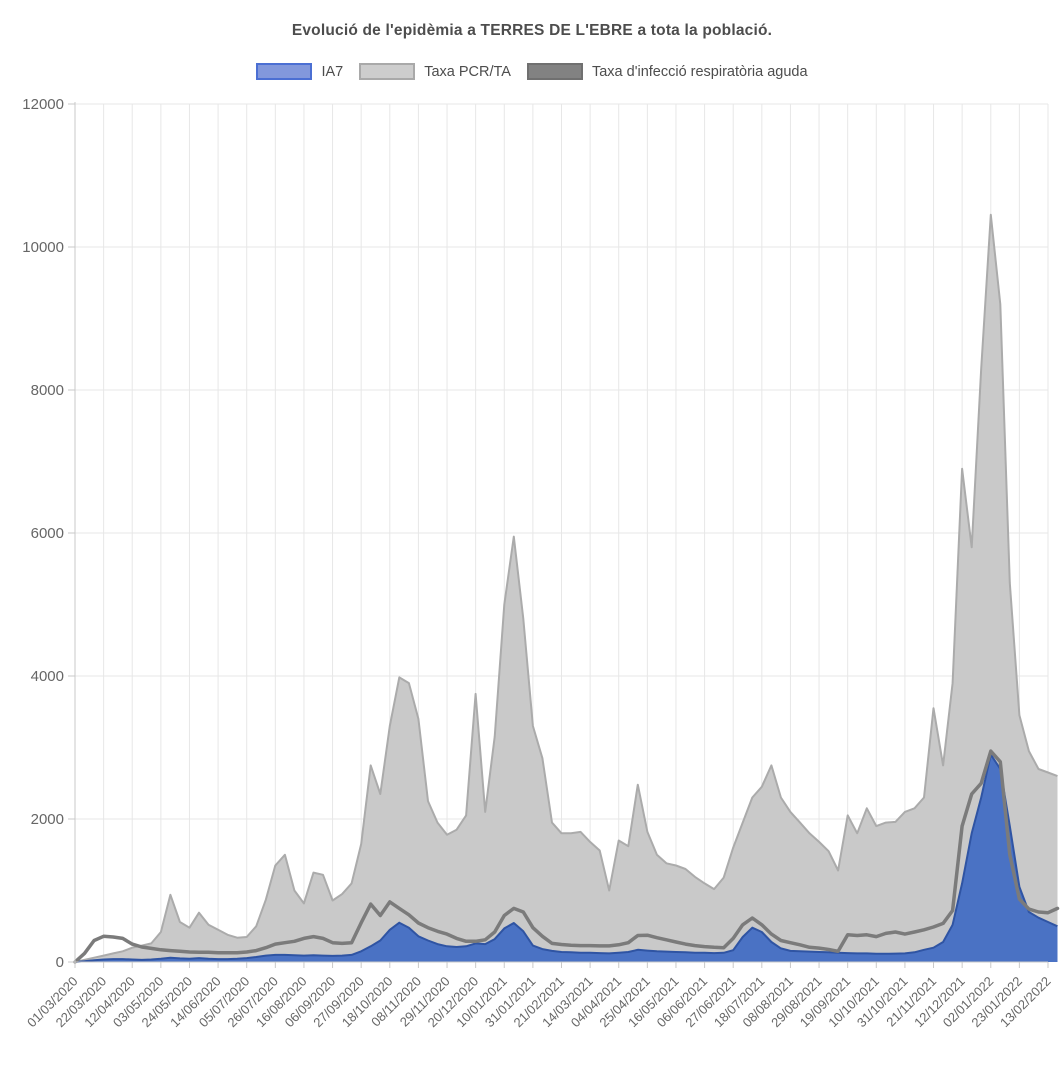 The width and height of the screenshot is (1064, 1070). Describe the element at coordinates (387, 71) in the screenshot. I see `legend-swatch-taxa-pcr-ta-icon` at that location.